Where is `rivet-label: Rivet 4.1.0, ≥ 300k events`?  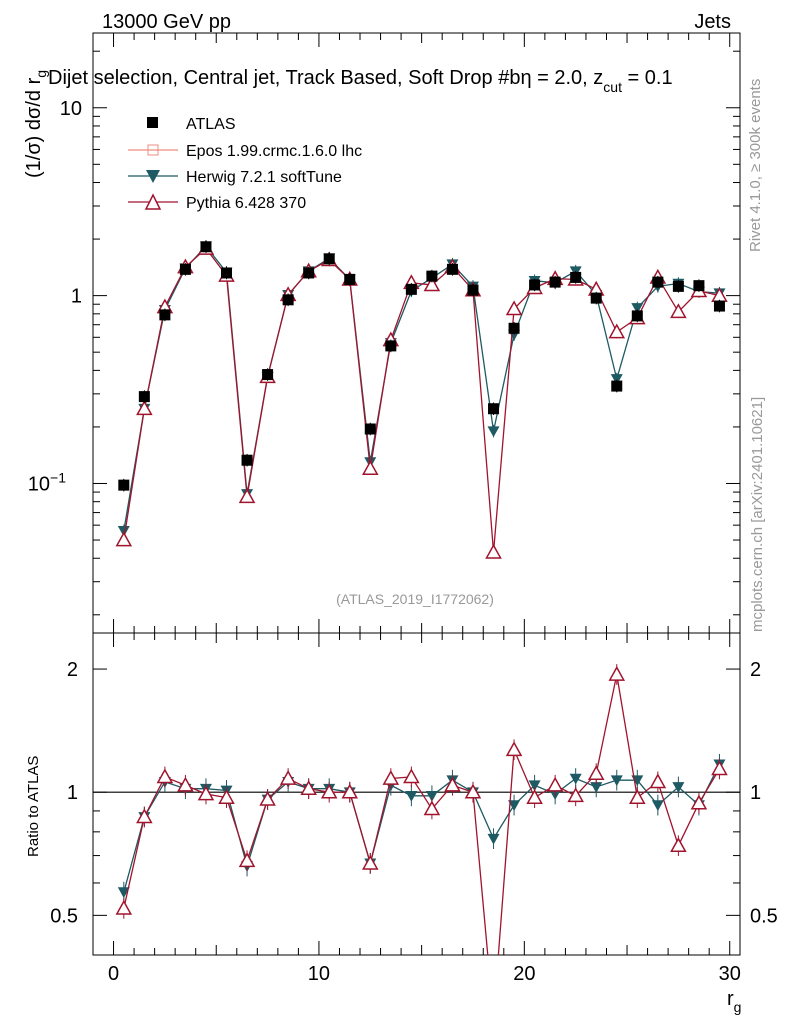
rivet-label: Rivet 4.1.0, ≥ 300k events is located at coordinates (755, 165).